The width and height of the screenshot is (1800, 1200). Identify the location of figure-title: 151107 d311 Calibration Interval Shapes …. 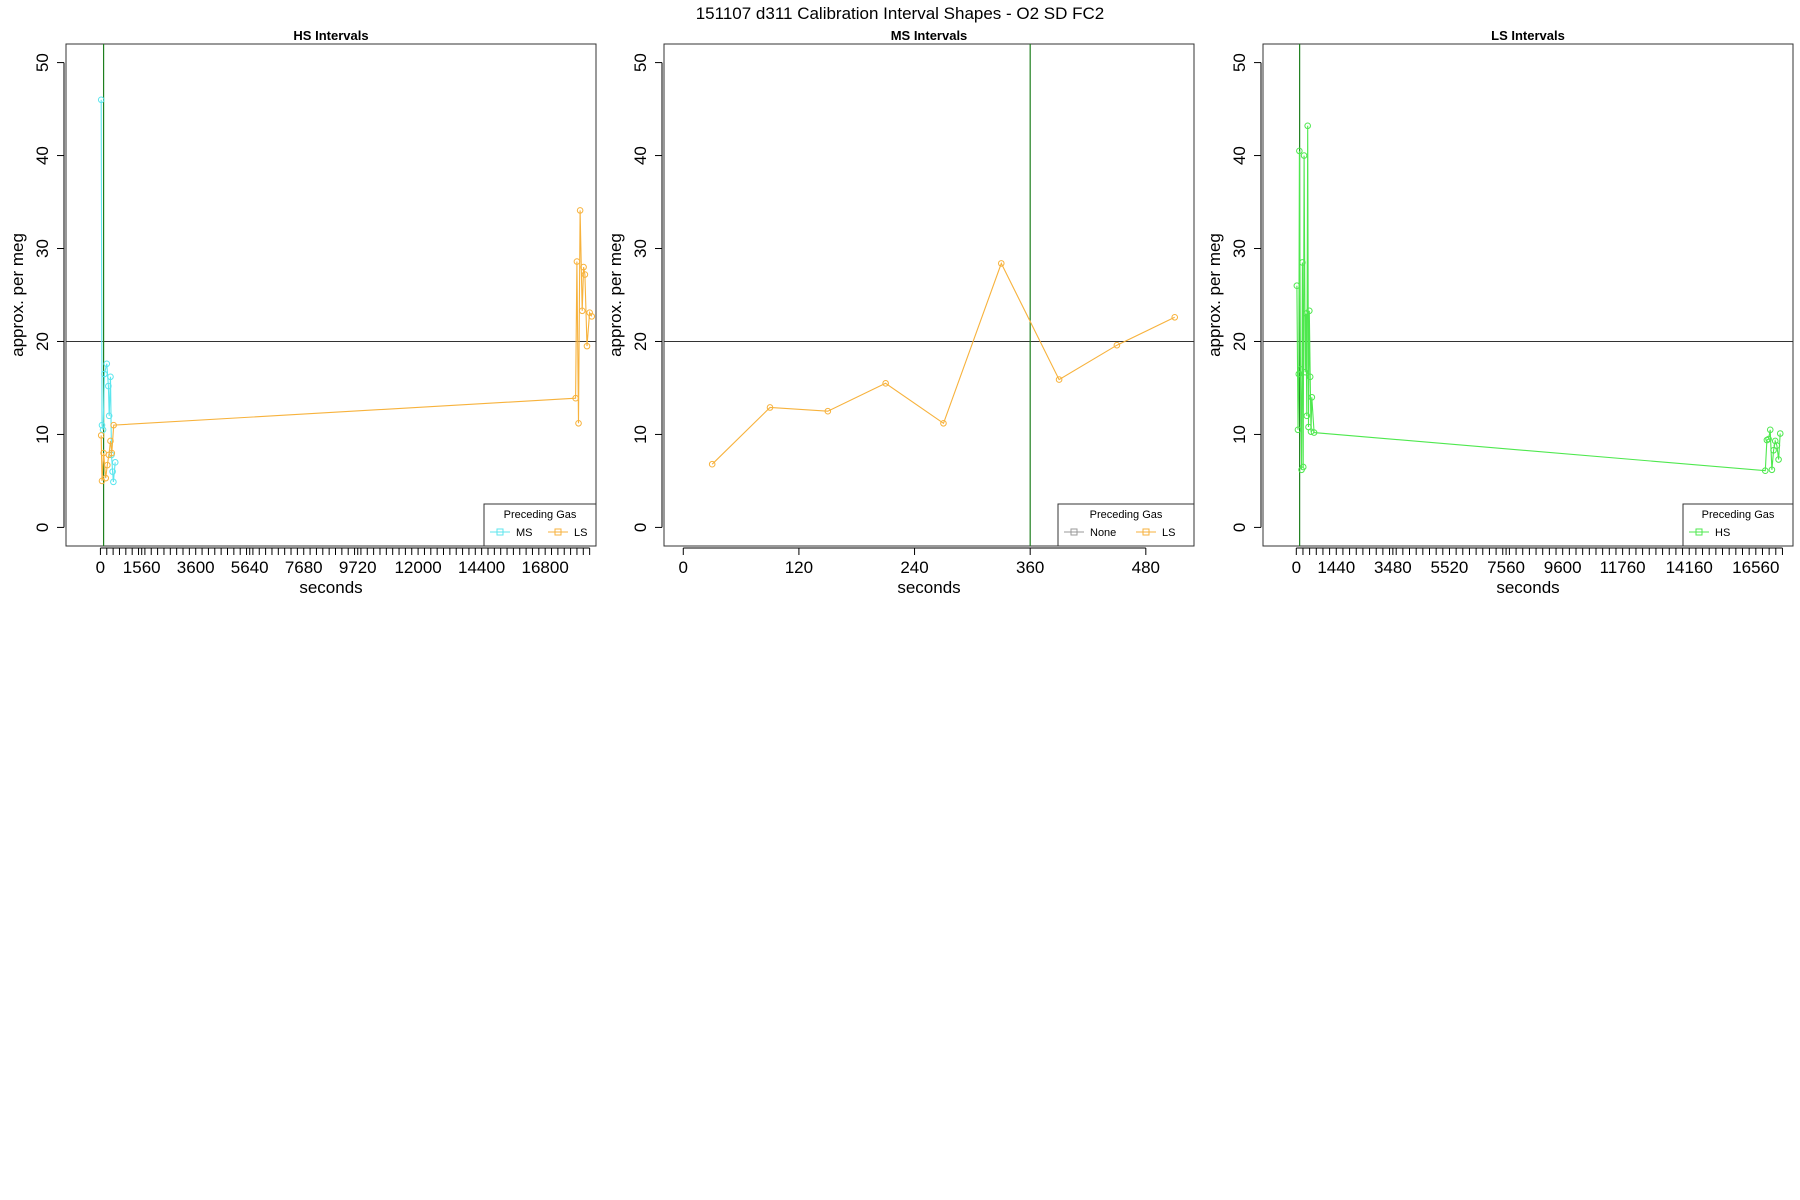
(900, 13).